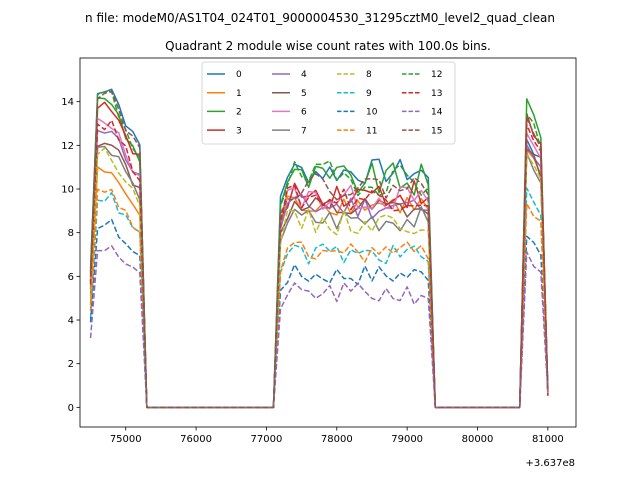 This screenshot has height=480, width=640. What do you see at coordinates (239, 131) in the screenshot?
I see `legend-label-3: 3` at bounding box center [239, 131].